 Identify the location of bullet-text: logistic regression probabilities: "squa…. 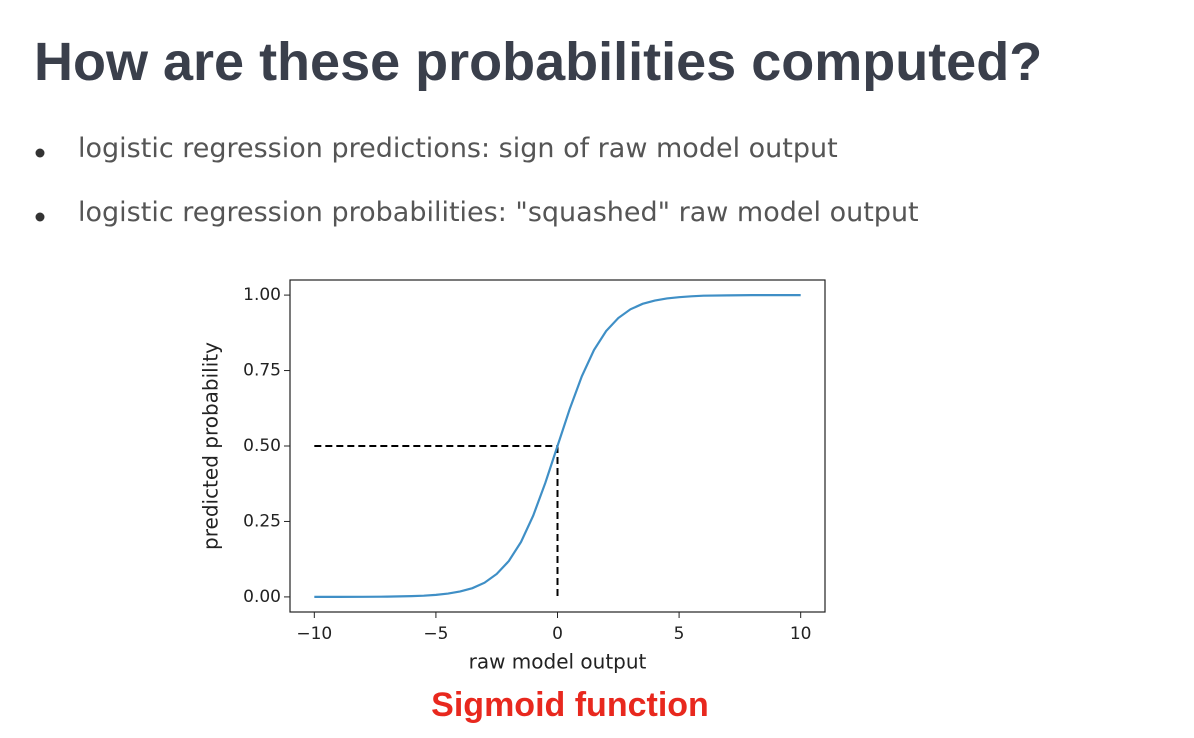
(498, 212).